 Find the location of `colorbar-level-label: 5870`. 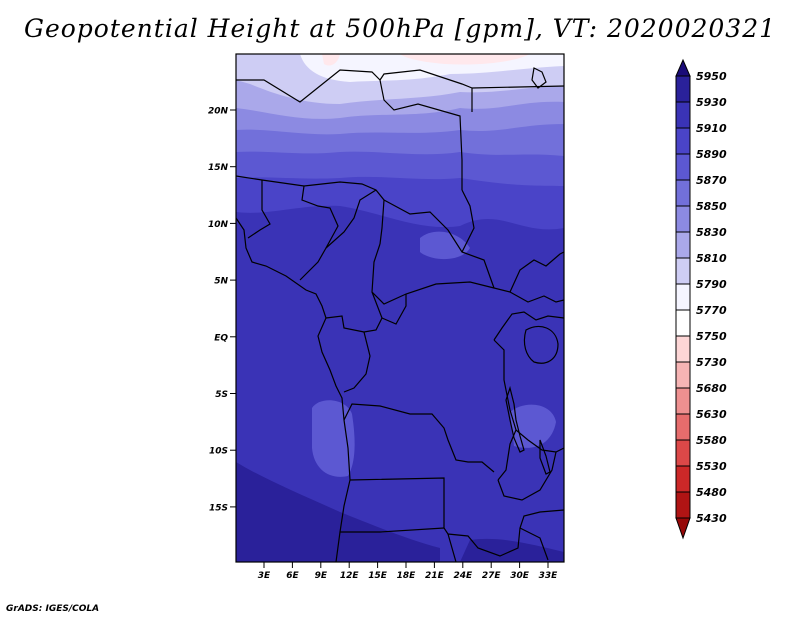

colorbar-level-label: 5870 is located at coordinates (711, 180).